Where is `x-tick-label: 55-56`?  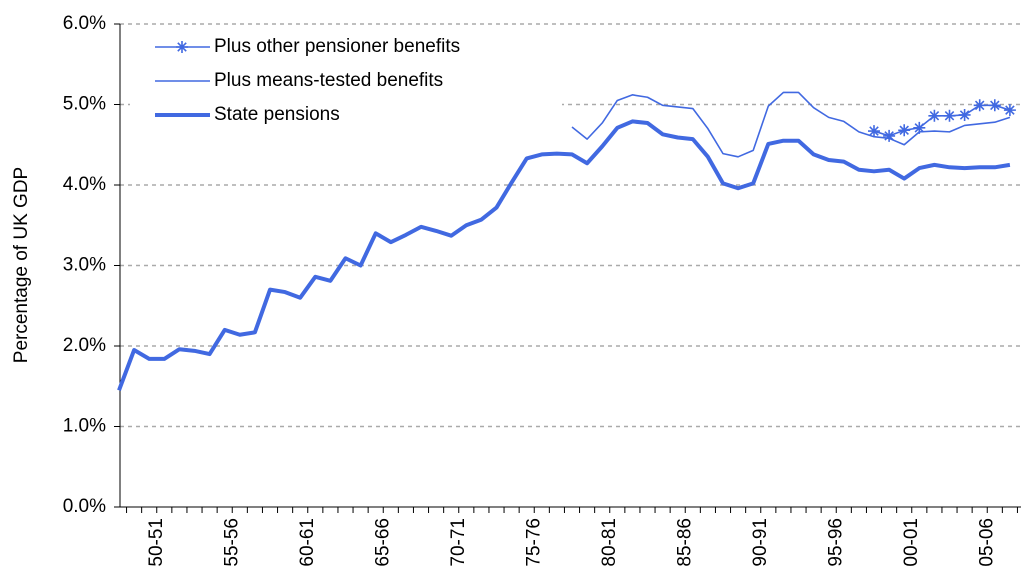
x-tick-label: 55-56 is located at coordinates (231, 542).